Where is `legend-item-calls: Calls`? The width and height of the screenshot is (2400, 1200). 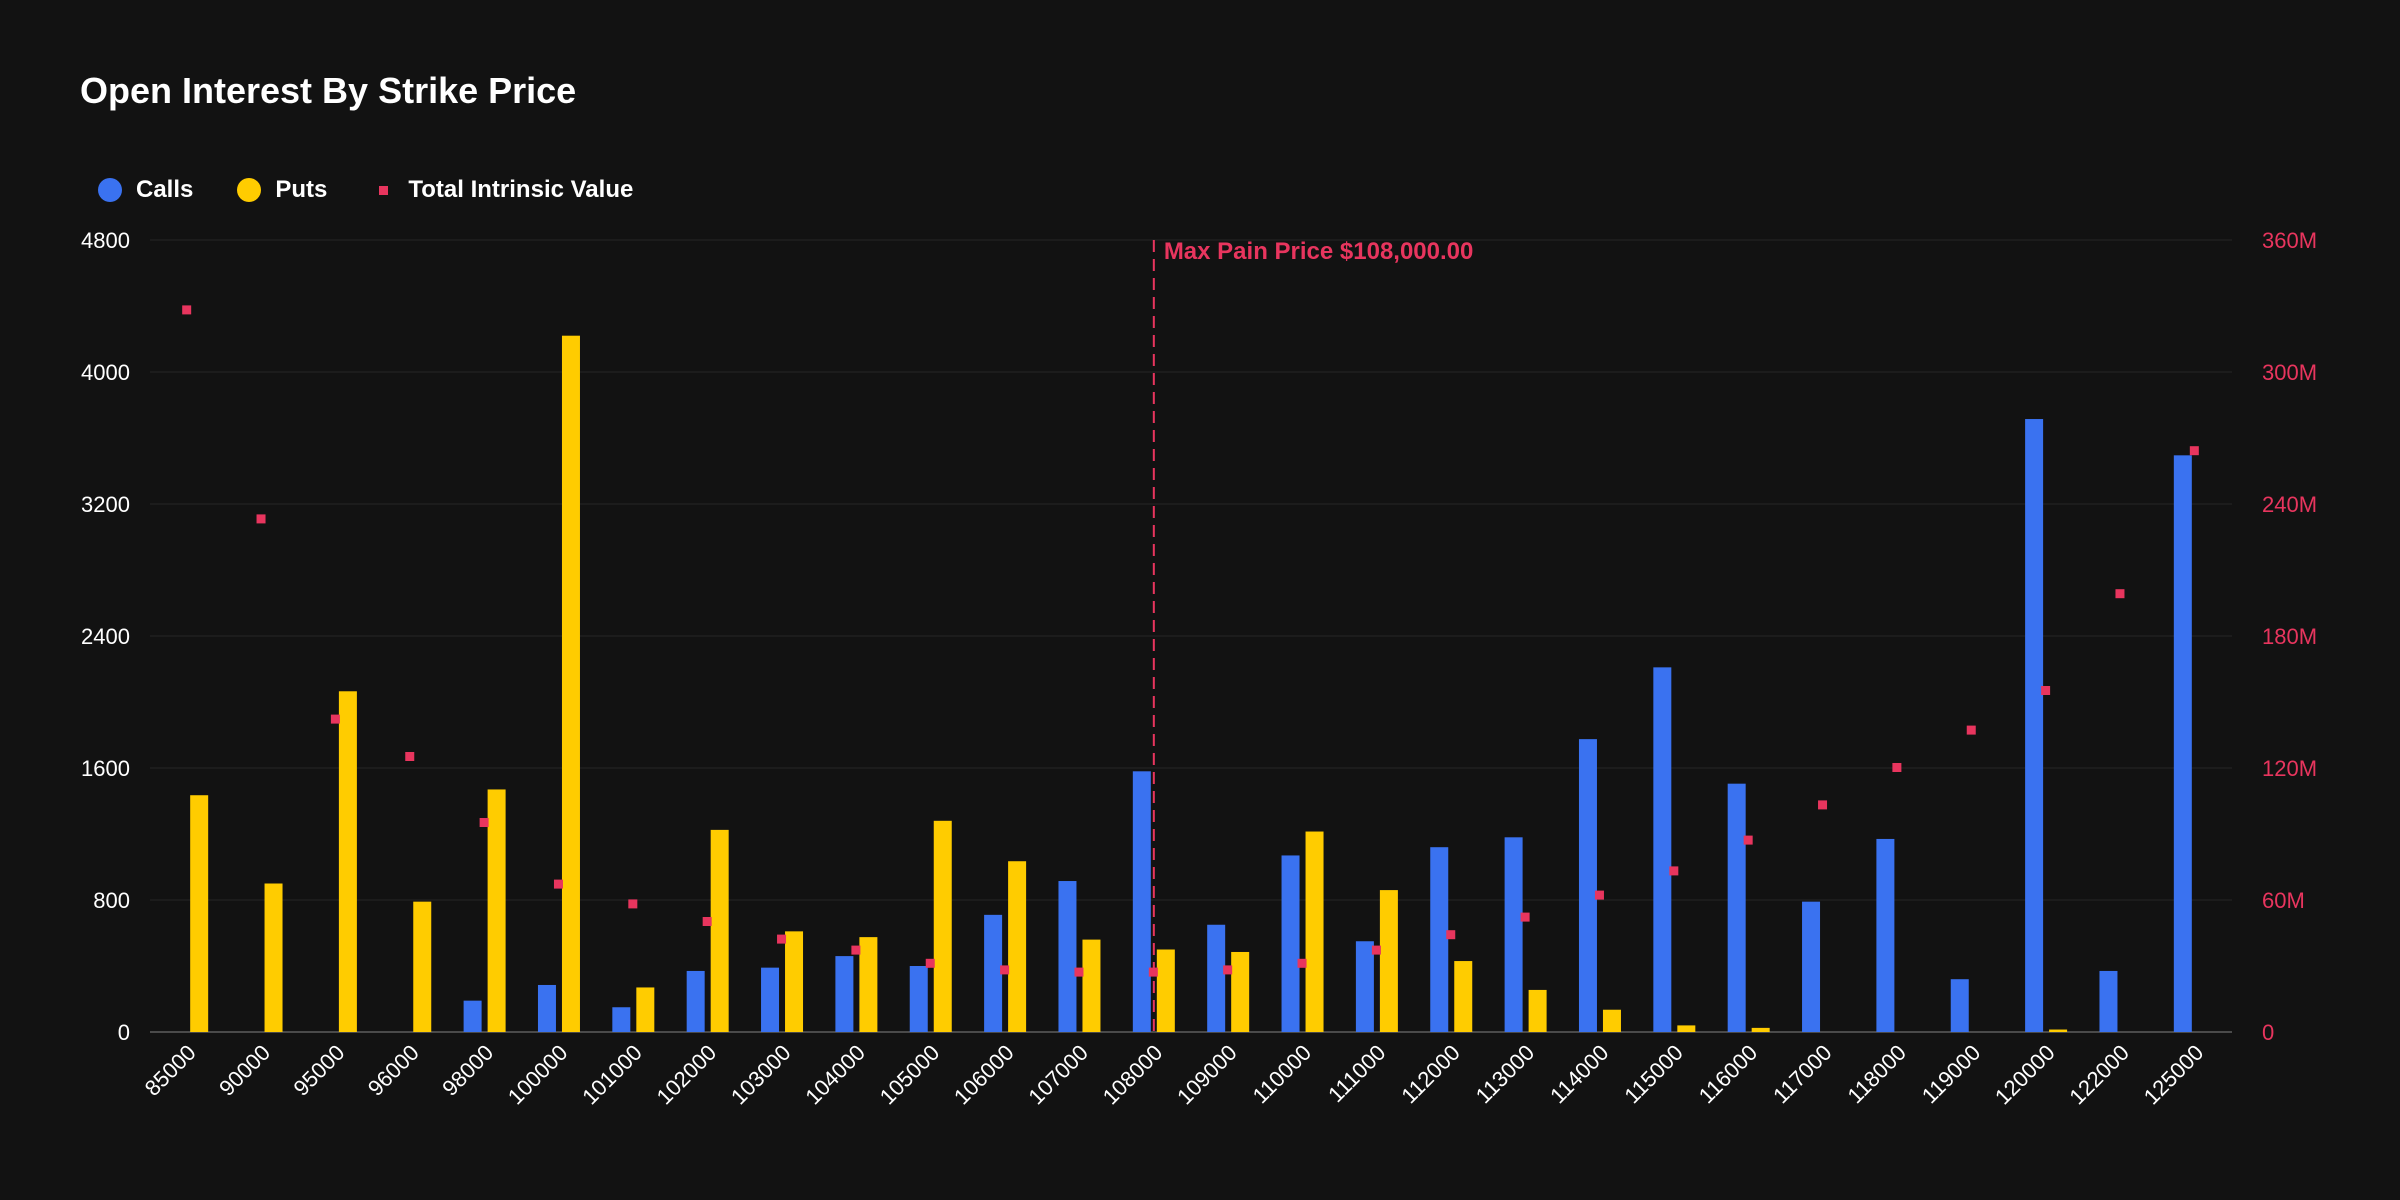
legend-item-calls: Calls is located at coordinates (145, 190).